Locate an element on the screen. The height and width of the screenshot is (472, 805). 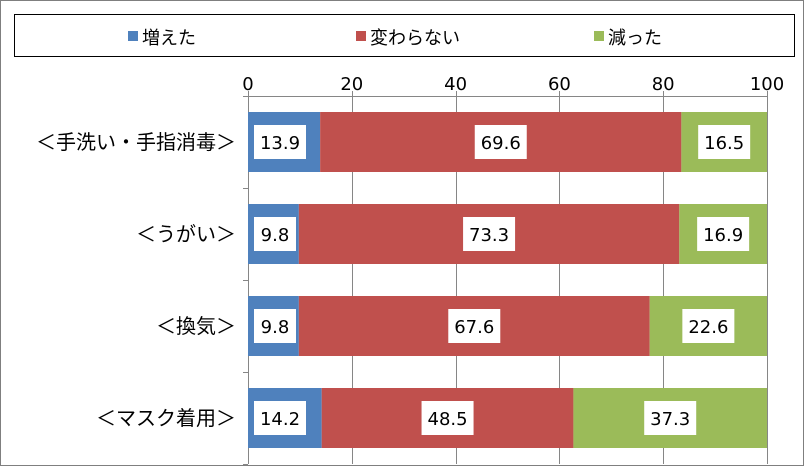
legend-label-2: 減った is located at coordinates (635, 38).